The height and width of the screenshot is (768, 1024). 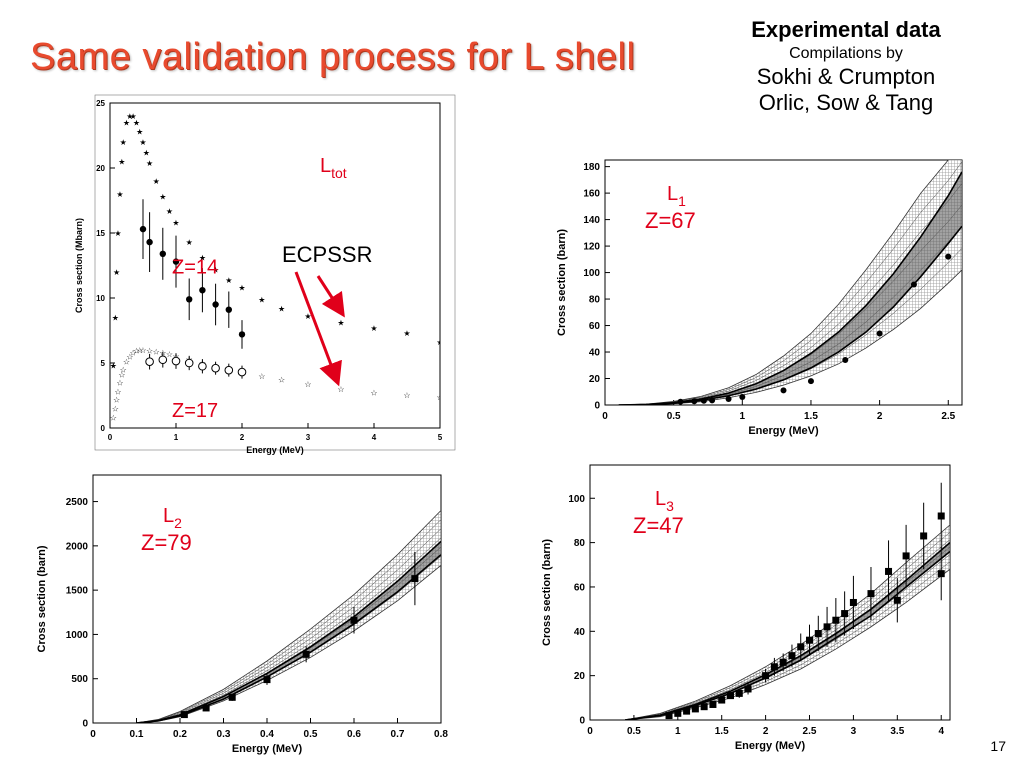 What do you see at coordinates (77, 591) in the screenshot?
I see `y-tick-label: 1500` at bounding box center [77, 591].